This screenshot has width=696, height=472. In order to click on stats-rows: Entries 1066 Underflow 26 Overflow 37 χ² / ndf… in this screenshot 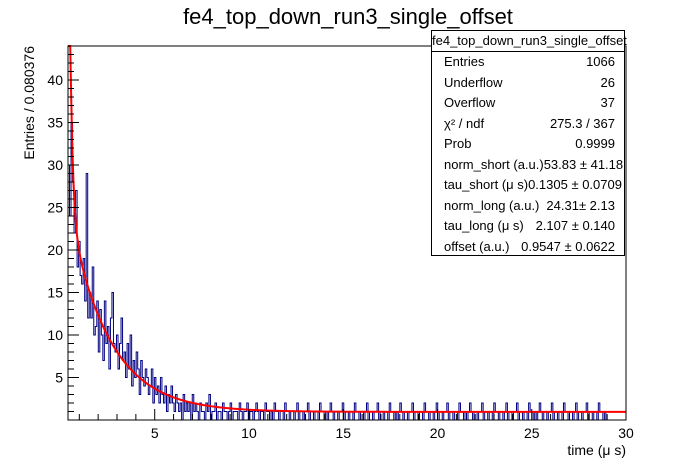, I will do `click(528, 154)`.